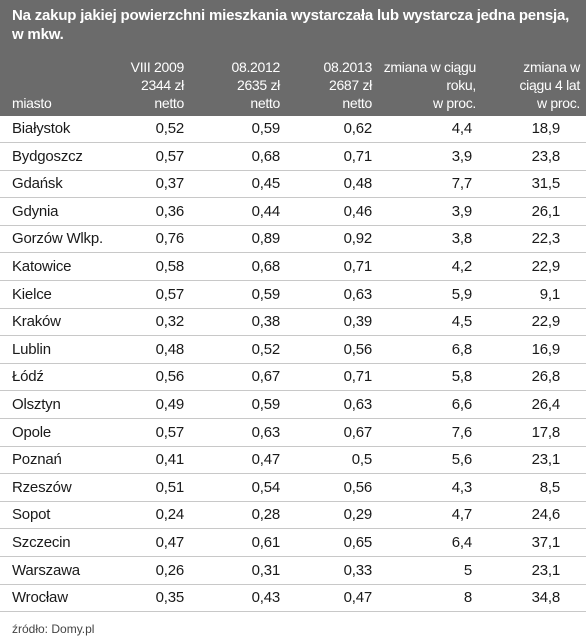 The height and width of the screenshot is (640, 586). Describe the element at coordinates (293, 212) in the screenshot. I see `table-row: Gdynia 0,36 0,44 0,46 3,9 26,1` at that location.